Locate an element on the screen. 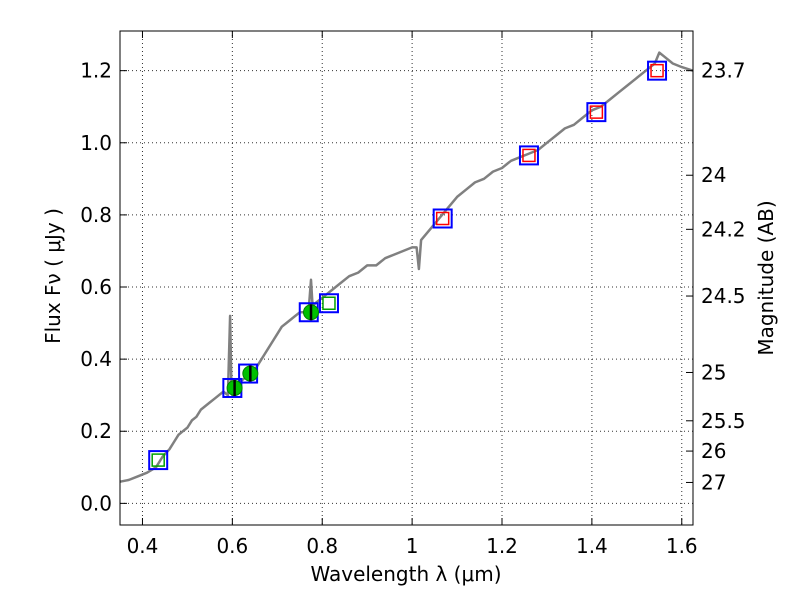 This screenshot has width=800, height=600. y-tick-label: 1.0 is located at coordinates (96, 143).